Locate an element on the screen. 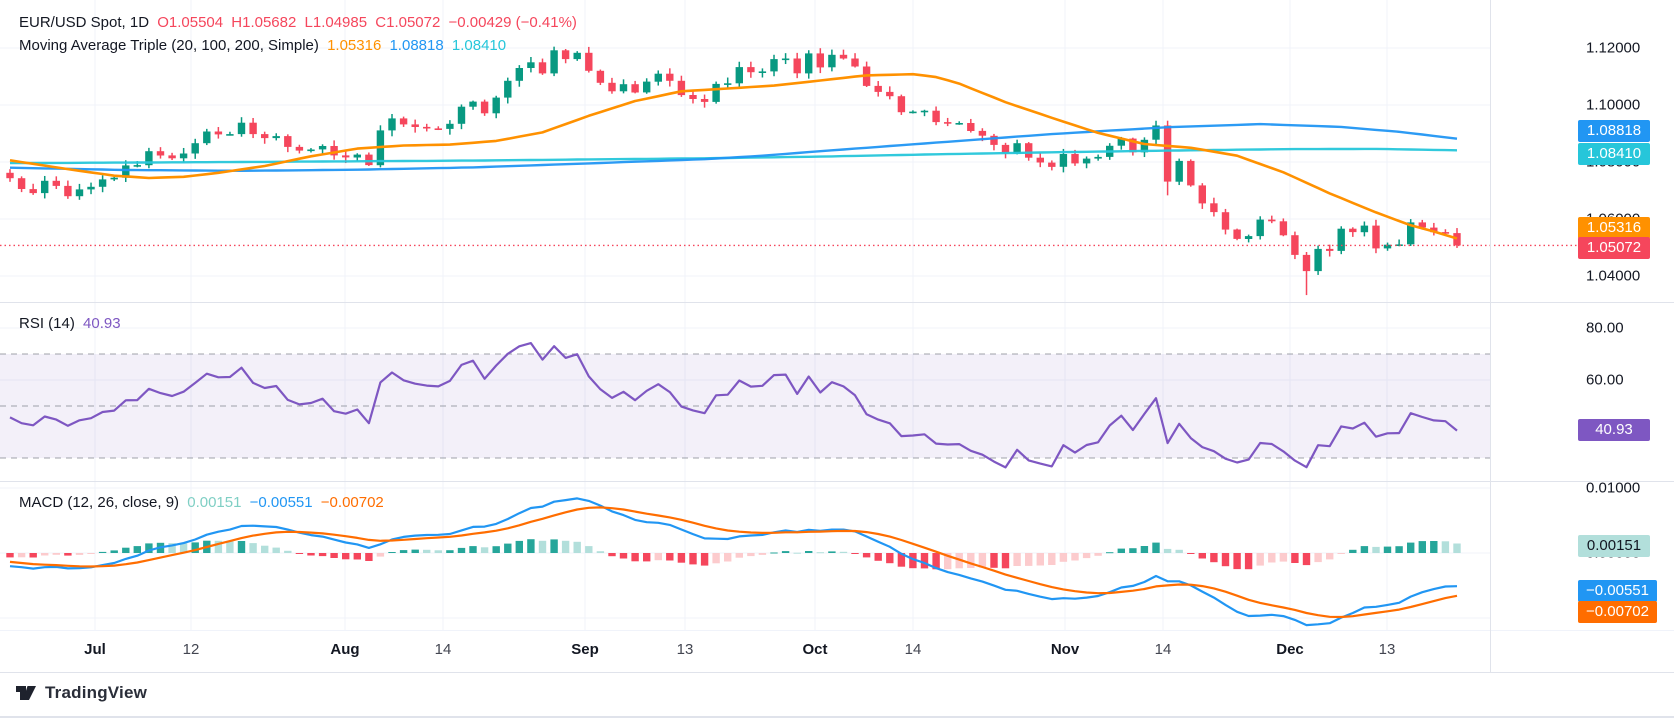 The image size is (1674, 718). price-axis-badge: 1.05316 is located at coordinates (1614, 228).